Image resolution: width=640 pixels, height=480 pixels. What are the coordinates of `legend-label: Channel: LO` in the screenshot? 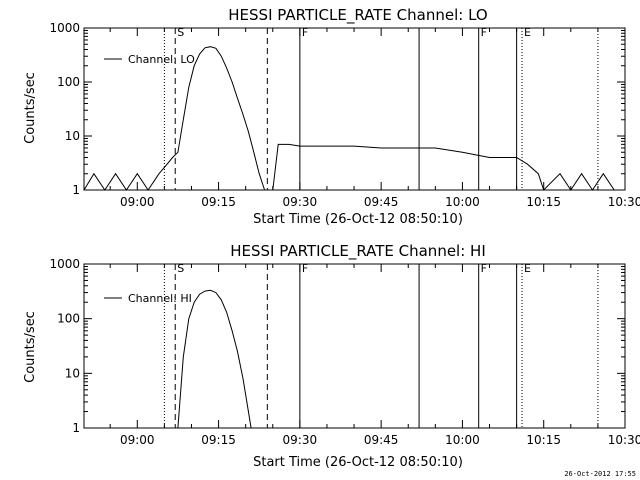 It's located at (161, 59).